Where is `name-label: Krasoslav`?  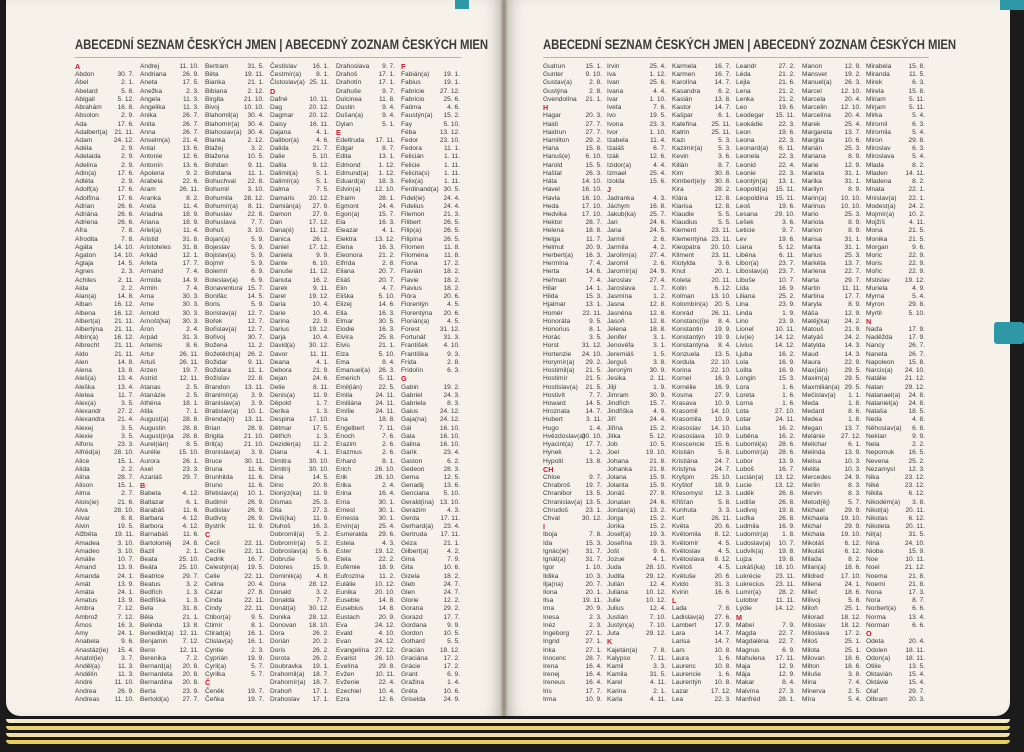
name-label: Krasoslav is located at coordinates (686, 428).